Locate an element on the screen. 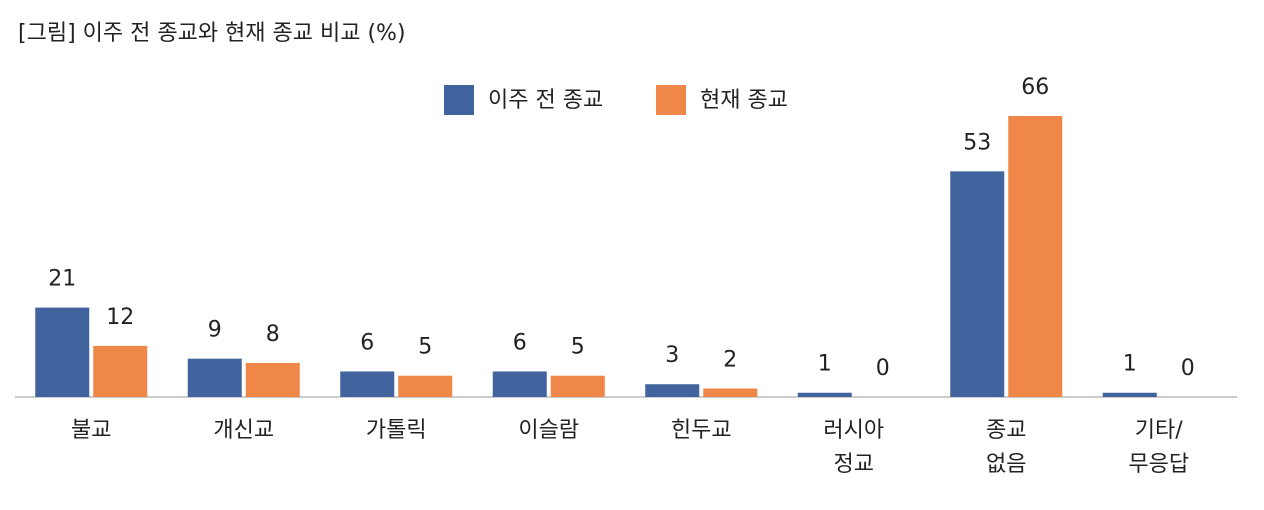 This screenshot has width=1264, height=510. x-tick-label: 불교 is located at coordinates (91, 430).